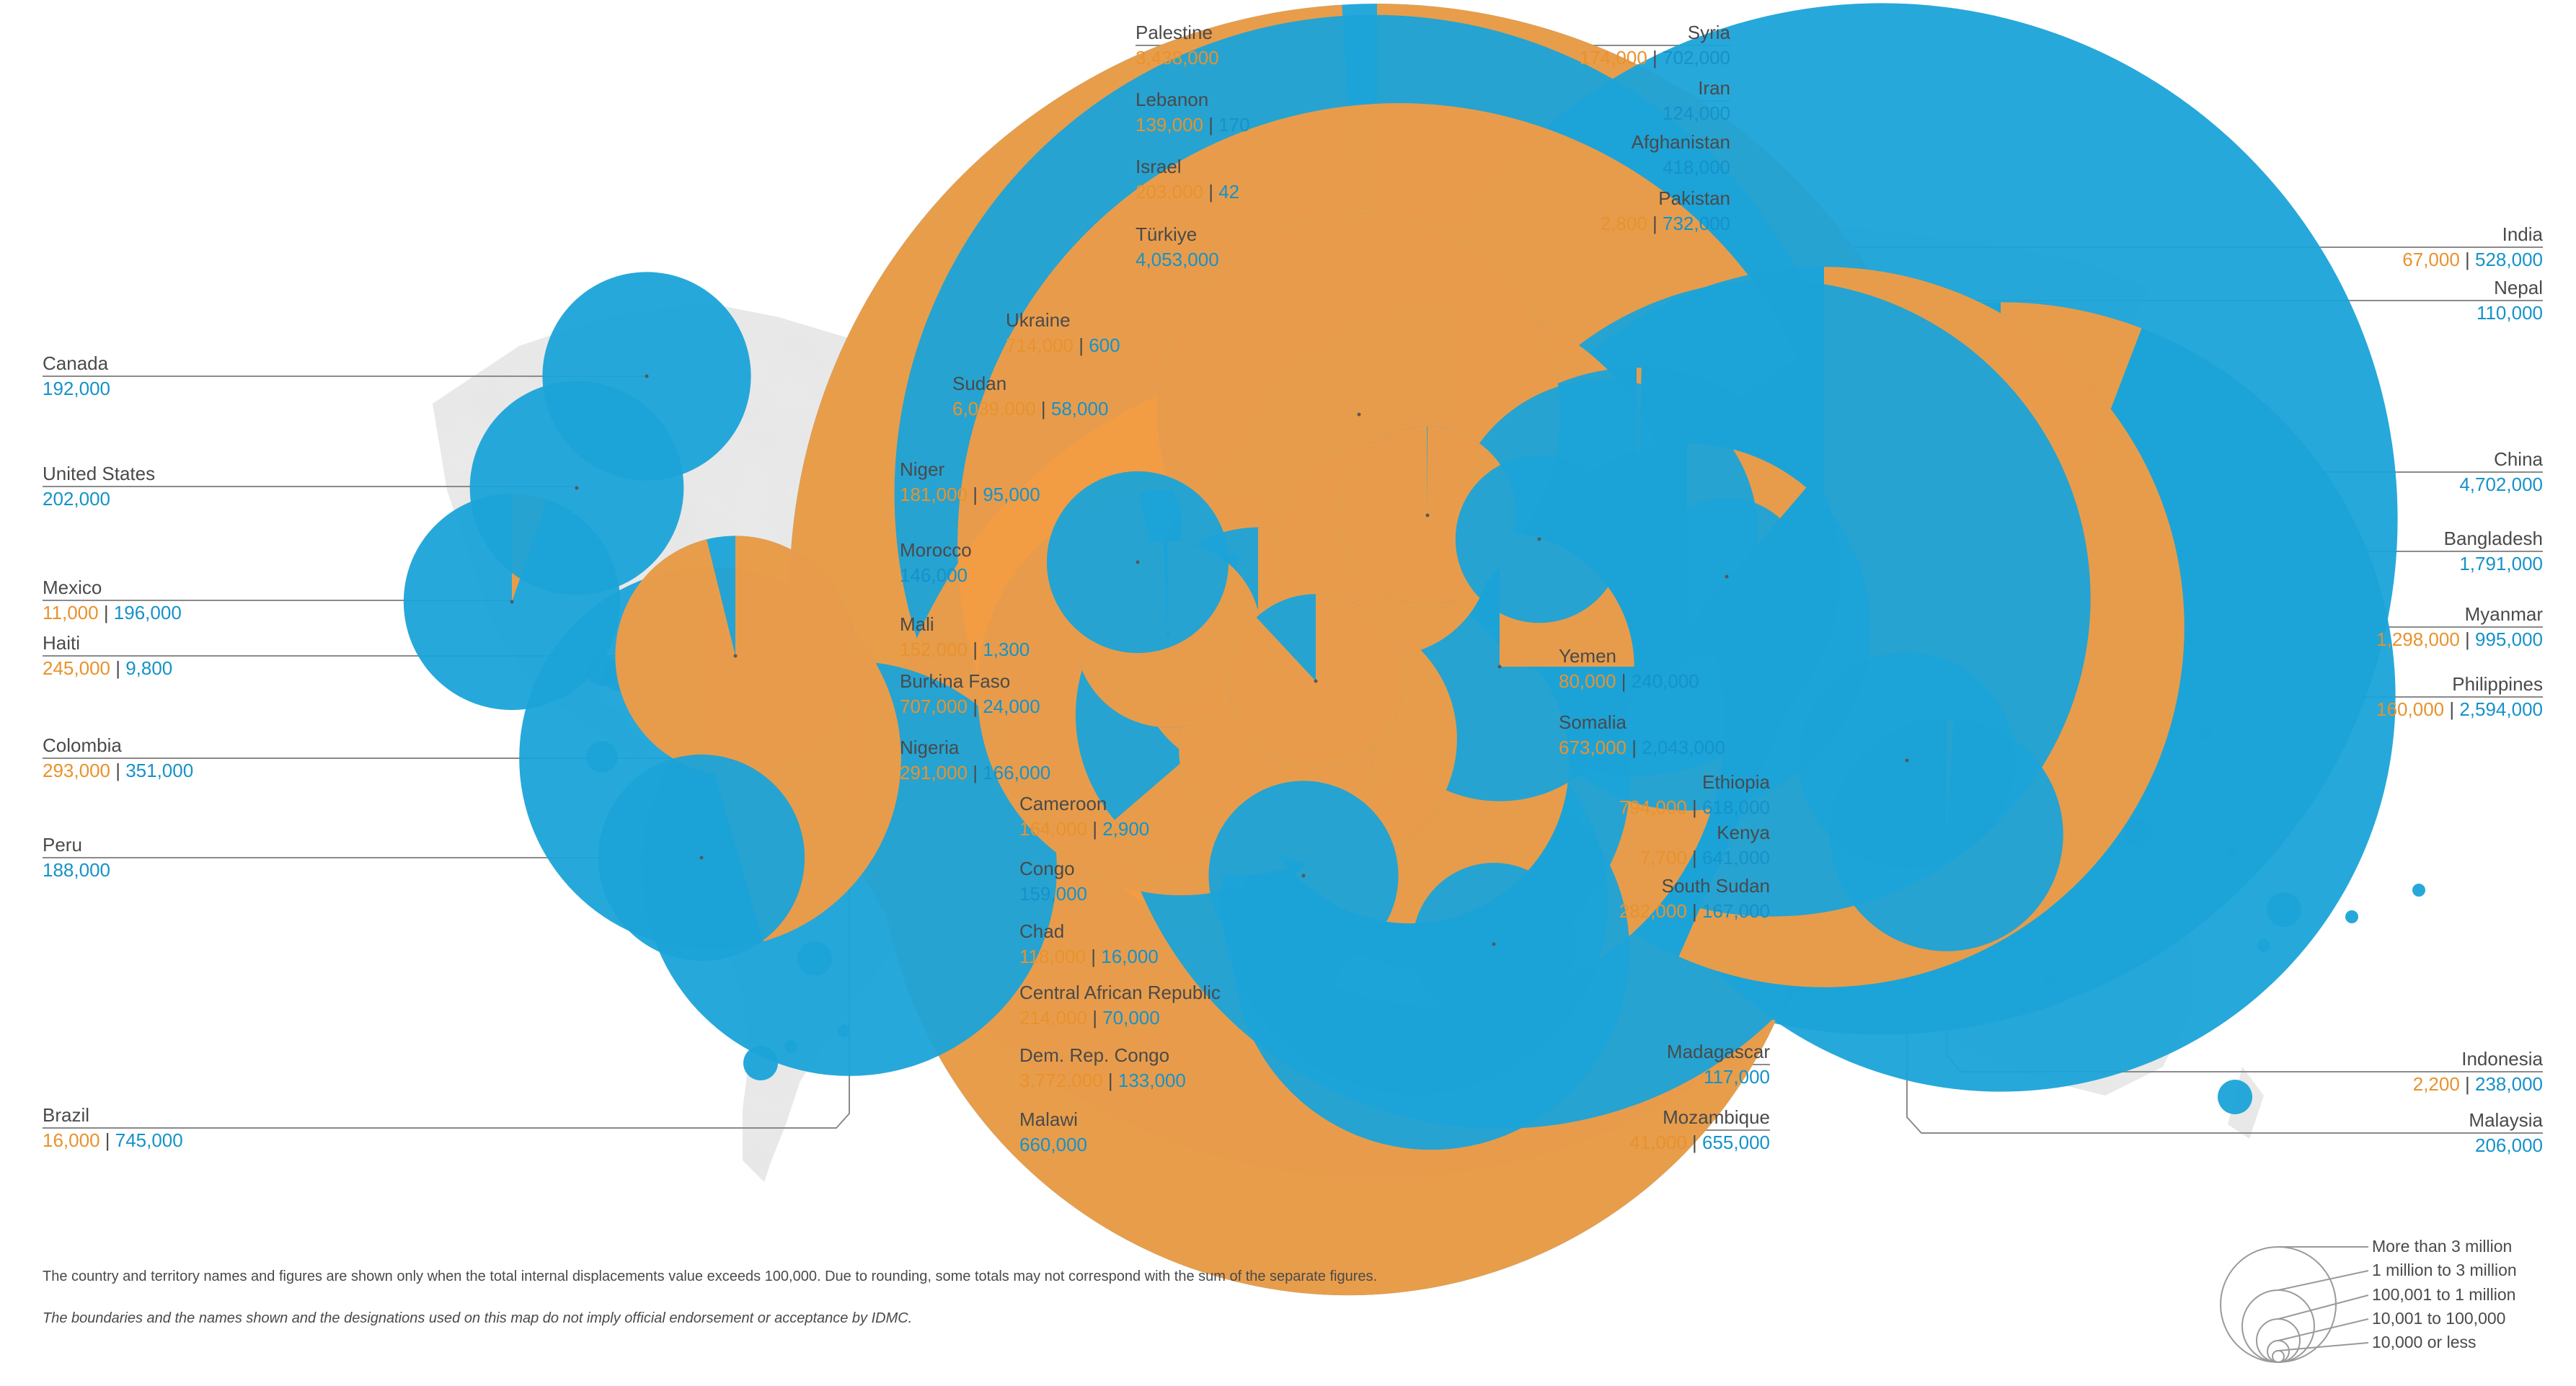 The width and height of the screenshot is (2576, 1386). What do you see at coordinates (1696, 57) in the screenshot?
I see `disaster-value: 702,000` at bounding box center [1696, 57].